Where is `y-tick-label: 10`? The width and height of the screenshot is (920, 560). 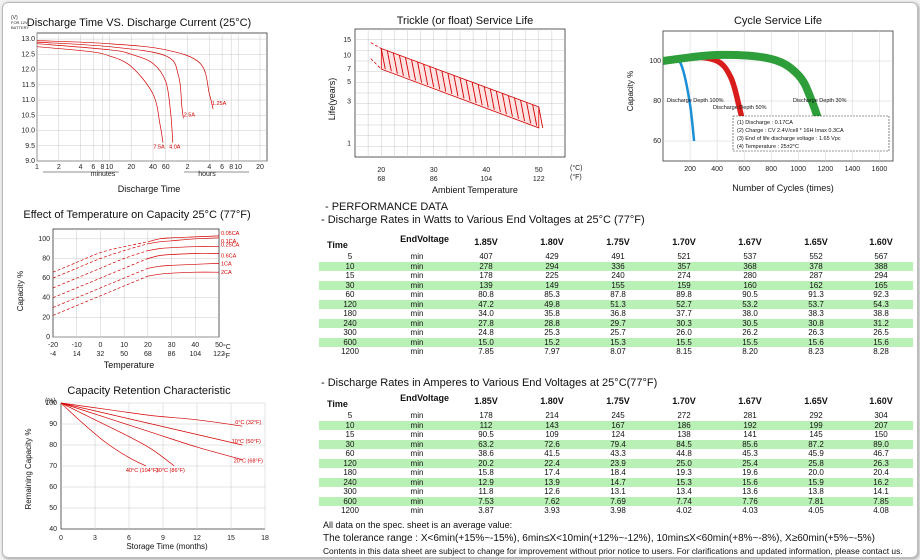
y-tick-label: 10 is located at coordinates (347, 55).